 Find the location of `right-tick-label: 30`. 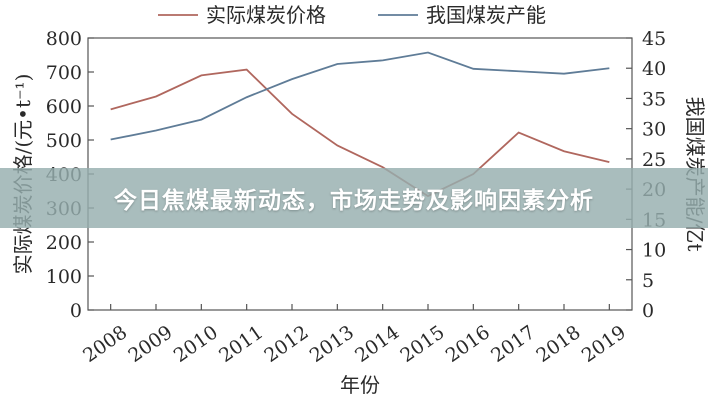

right-tick-label: 30 is located at coordinates (654, 130).